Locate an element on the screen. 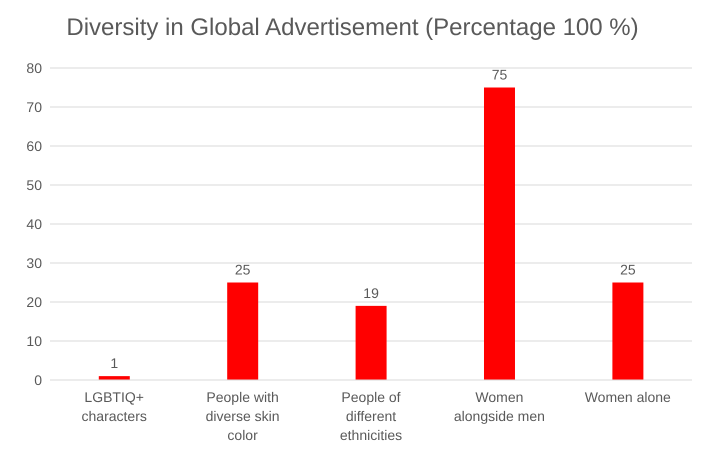 The image size is (705, 460). y-tick-label: 0 is located at coordinates (38, 380).